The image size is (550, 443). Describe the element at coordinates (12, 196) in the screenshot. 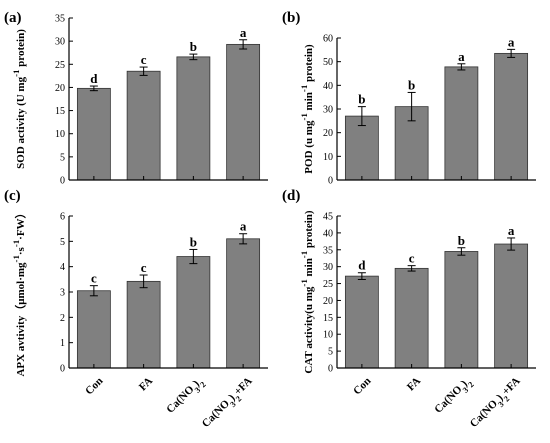

I see `panel-label: (c)` at that location.